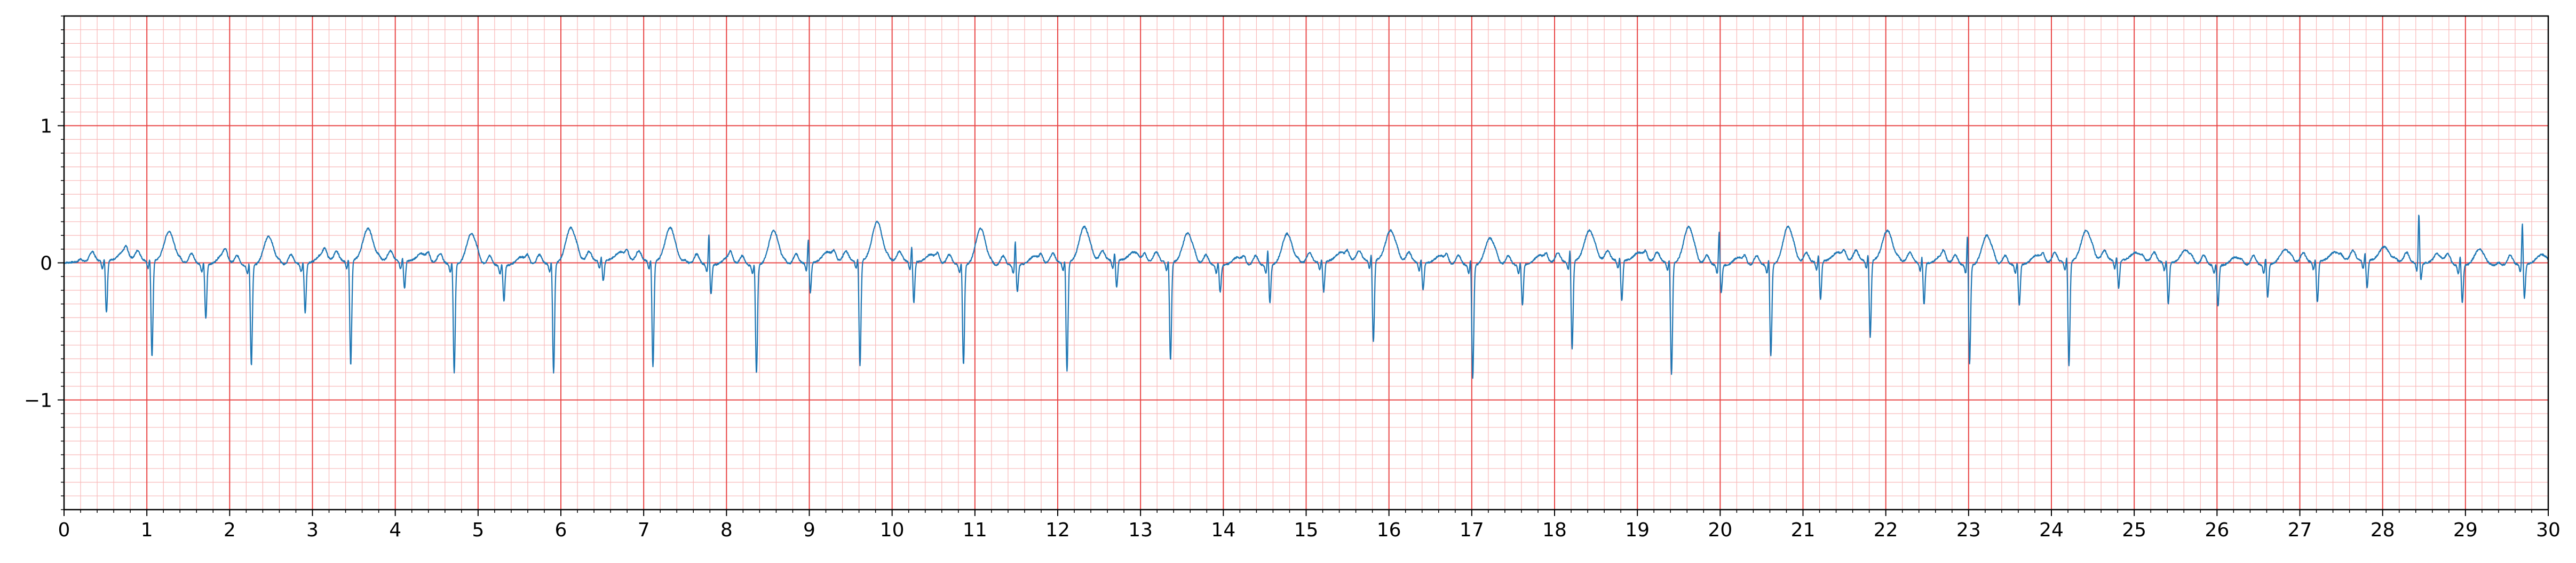 The width and height of the screenshot is (2576, 563). What do you see at coordinates (975, 530) in the screenshot?
I see `x-tick-label: 11` at bounding box center [975, 530].